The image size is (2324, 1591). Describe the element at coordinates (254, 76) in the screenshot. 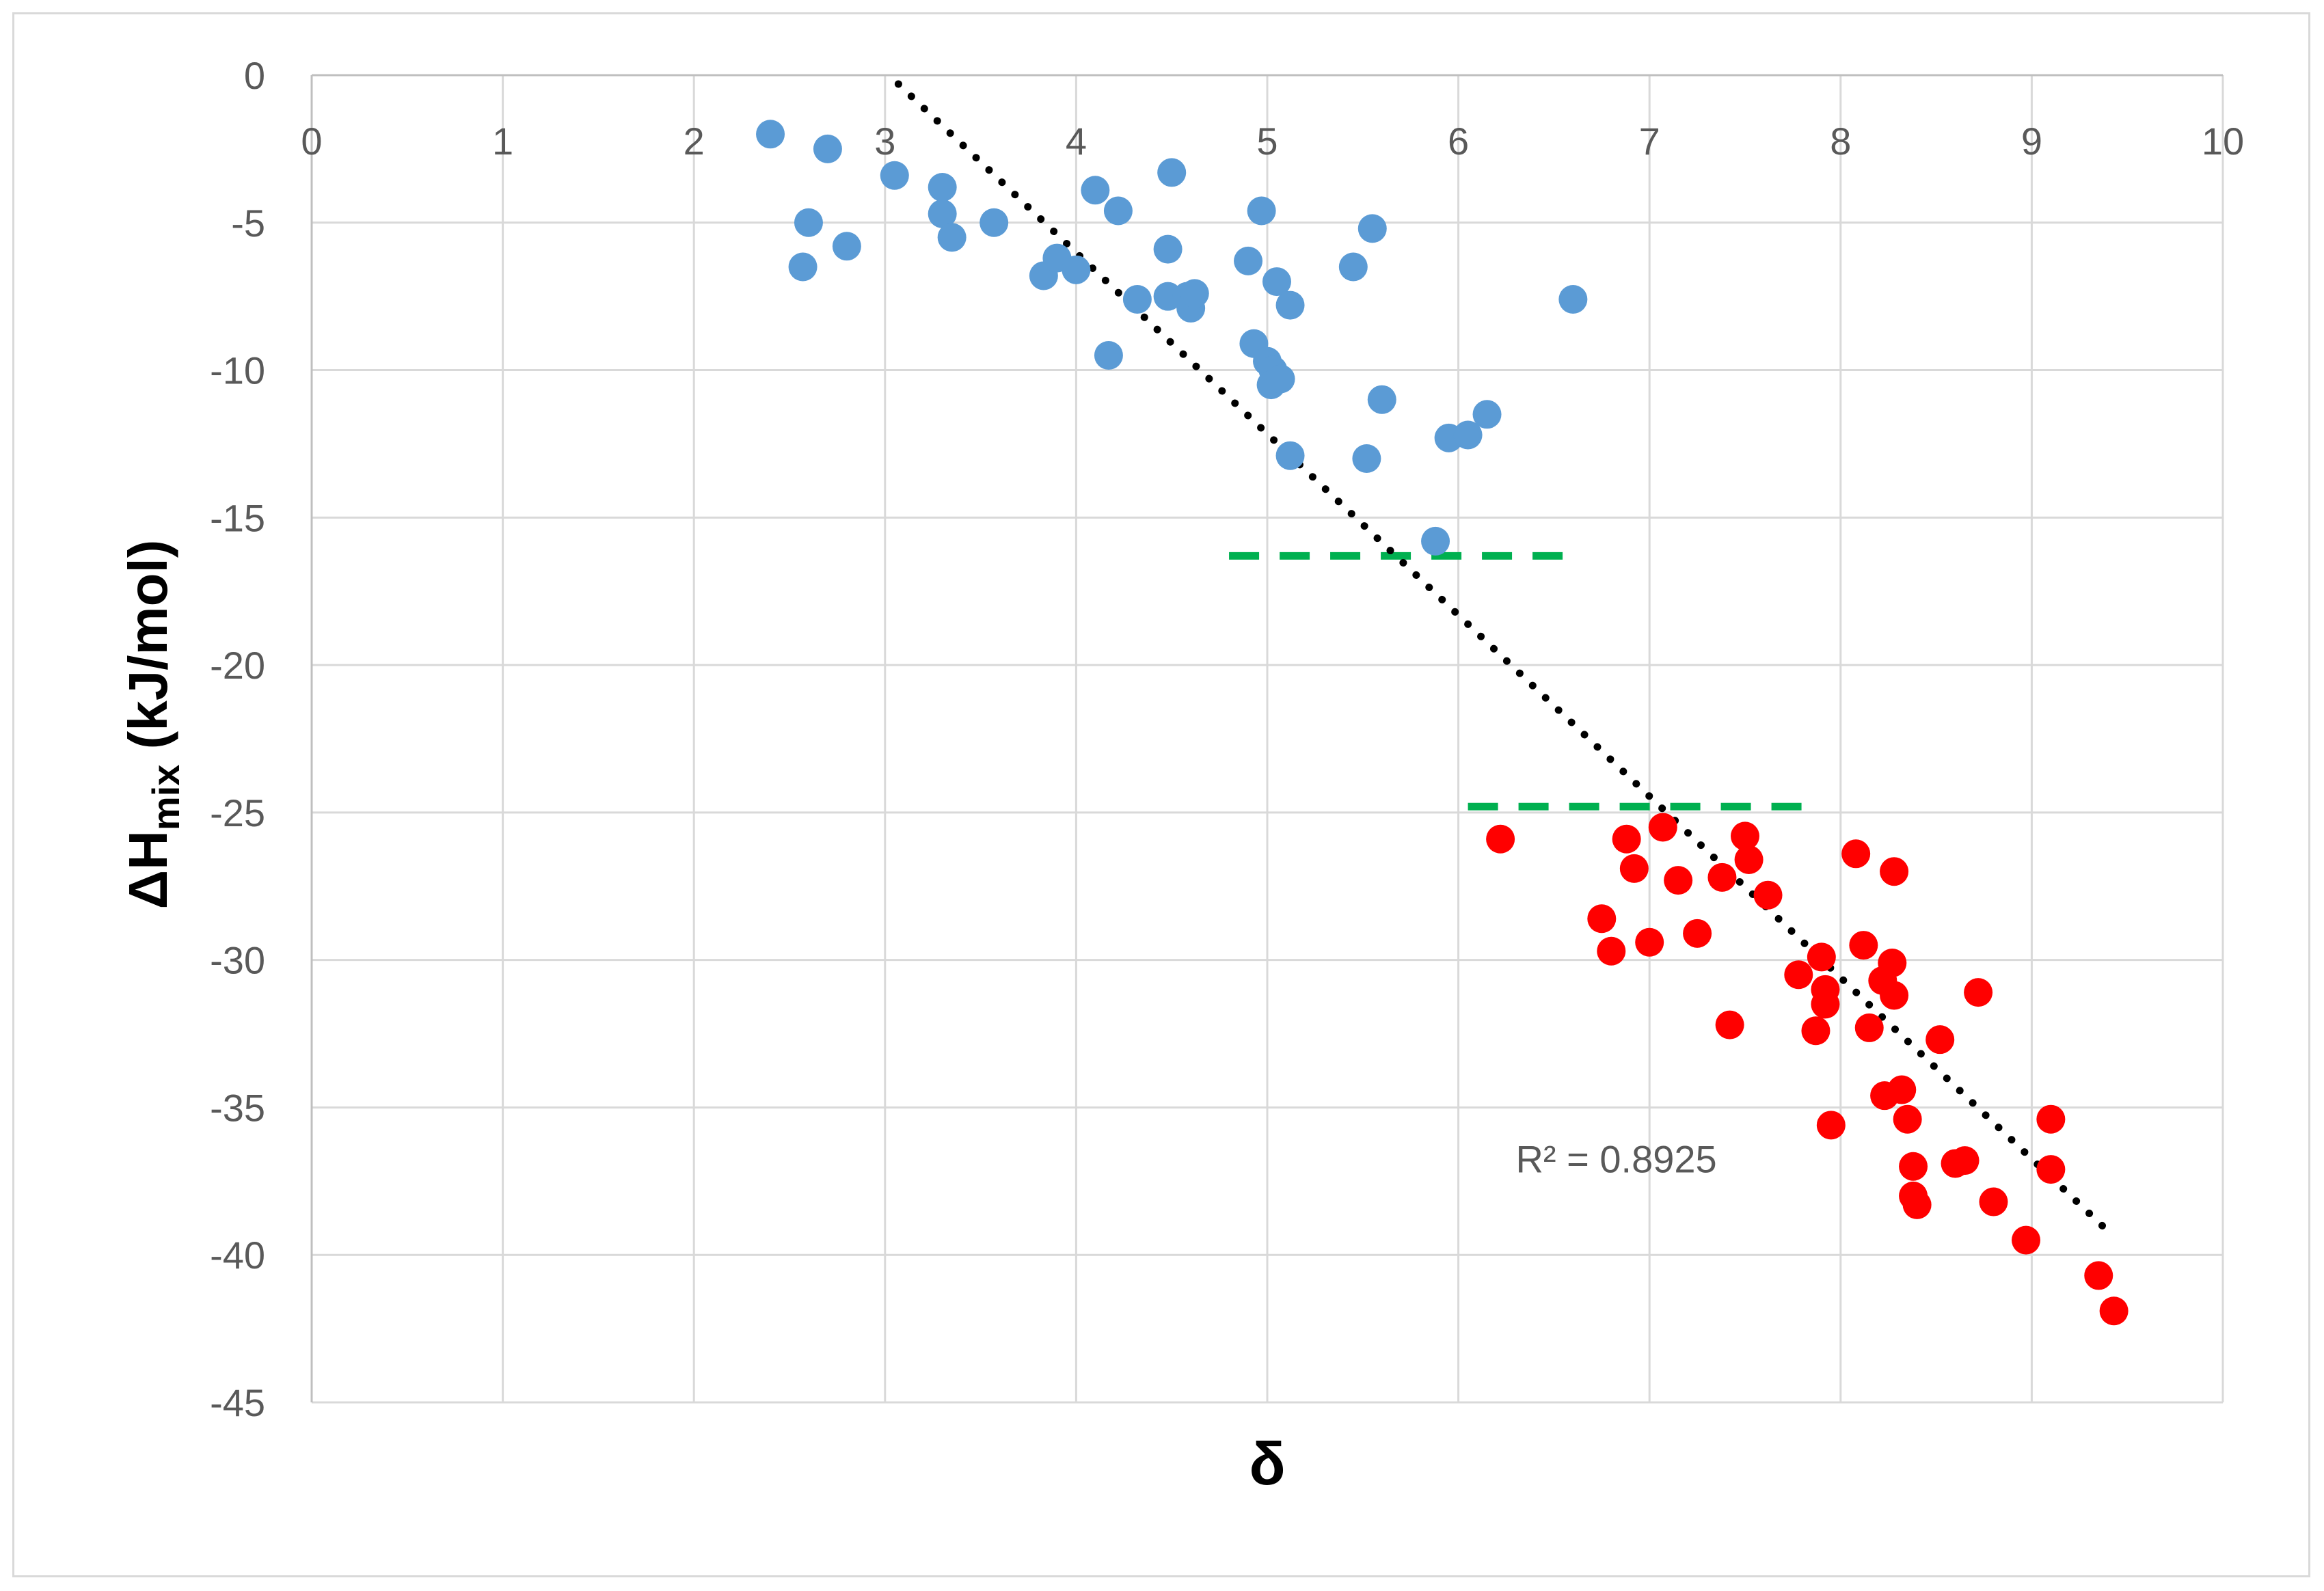

I see `y-tick-label: 0` at that location.